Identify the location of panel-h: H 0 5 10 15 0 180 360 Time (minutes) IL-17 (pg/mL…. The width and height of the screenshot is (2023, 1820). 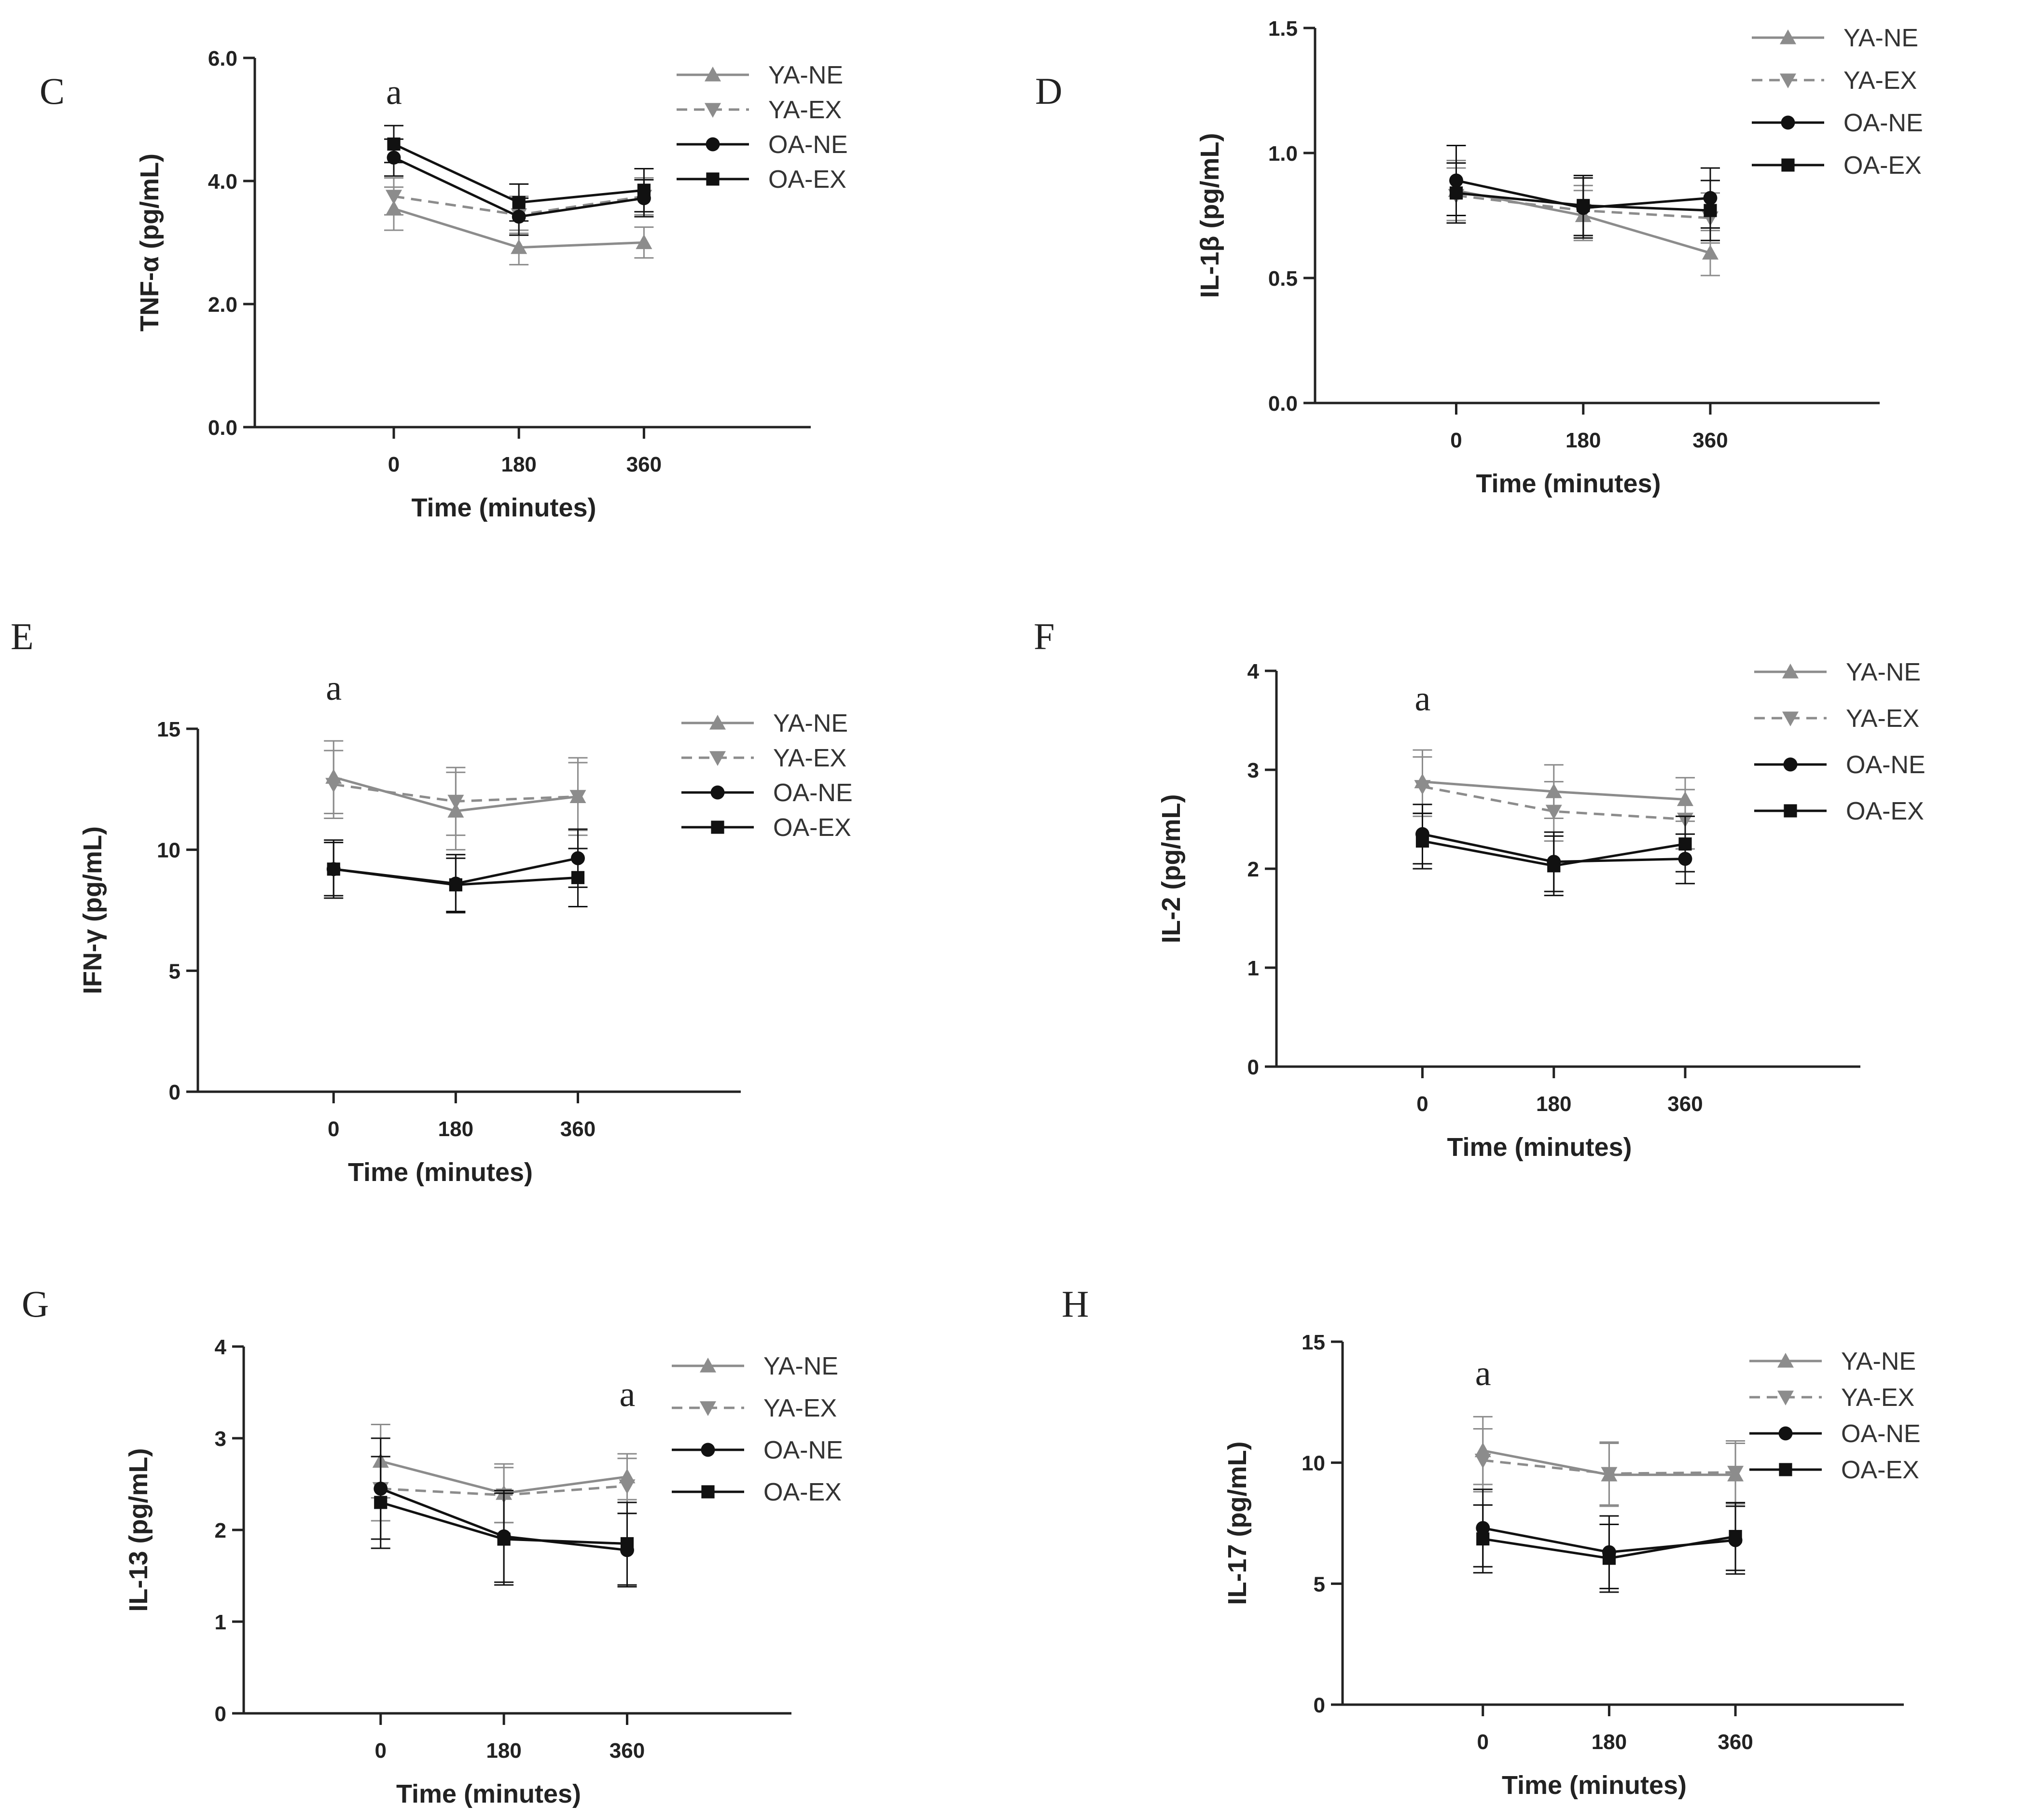
(1491, 1541).